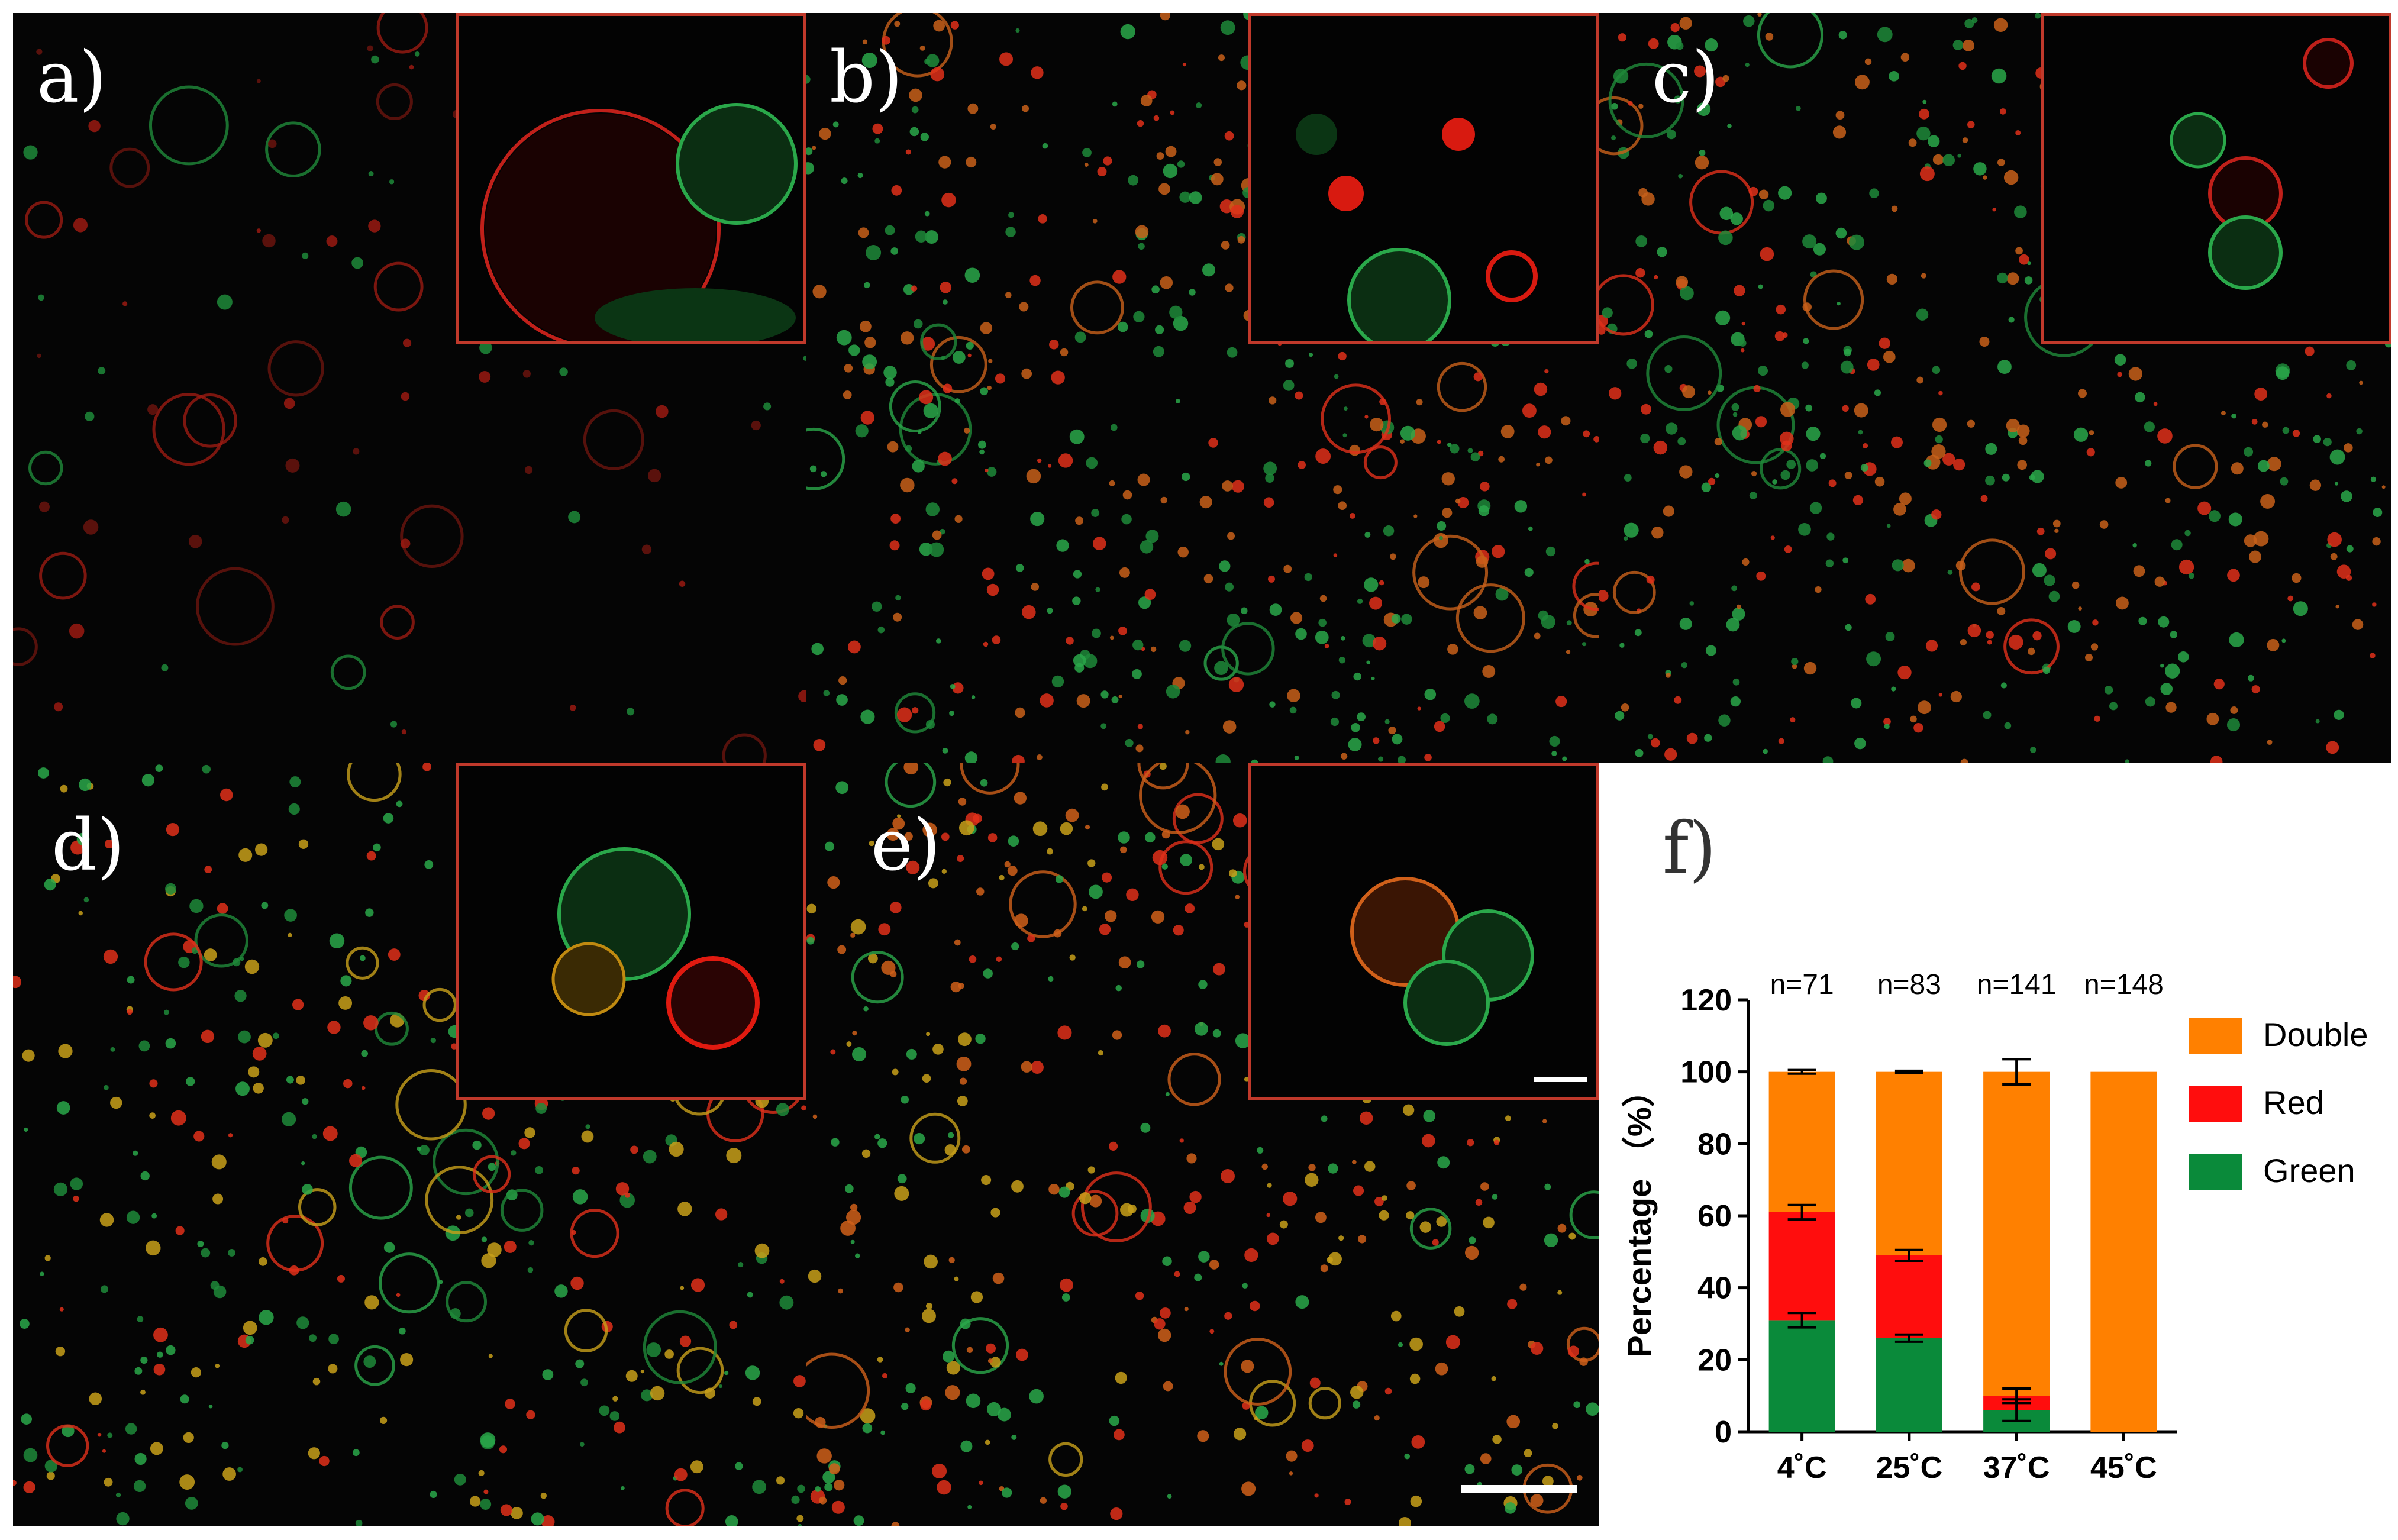  I want to click on x-tick-label: 25˚C, so click(1909, 1468).